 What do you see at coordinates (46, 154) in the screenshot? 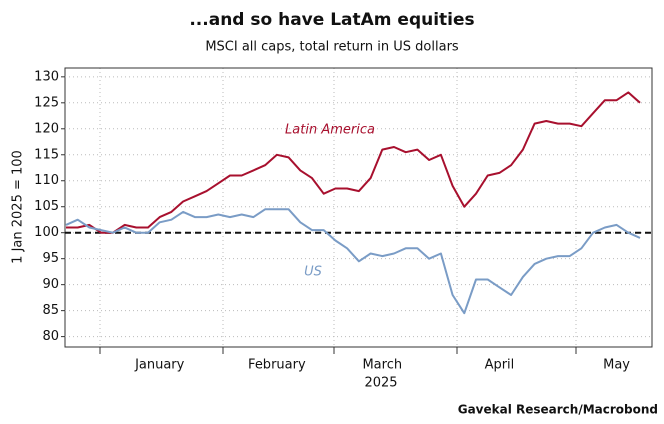
I see `y-tick-label: 115` at bounding box center [46, 154].